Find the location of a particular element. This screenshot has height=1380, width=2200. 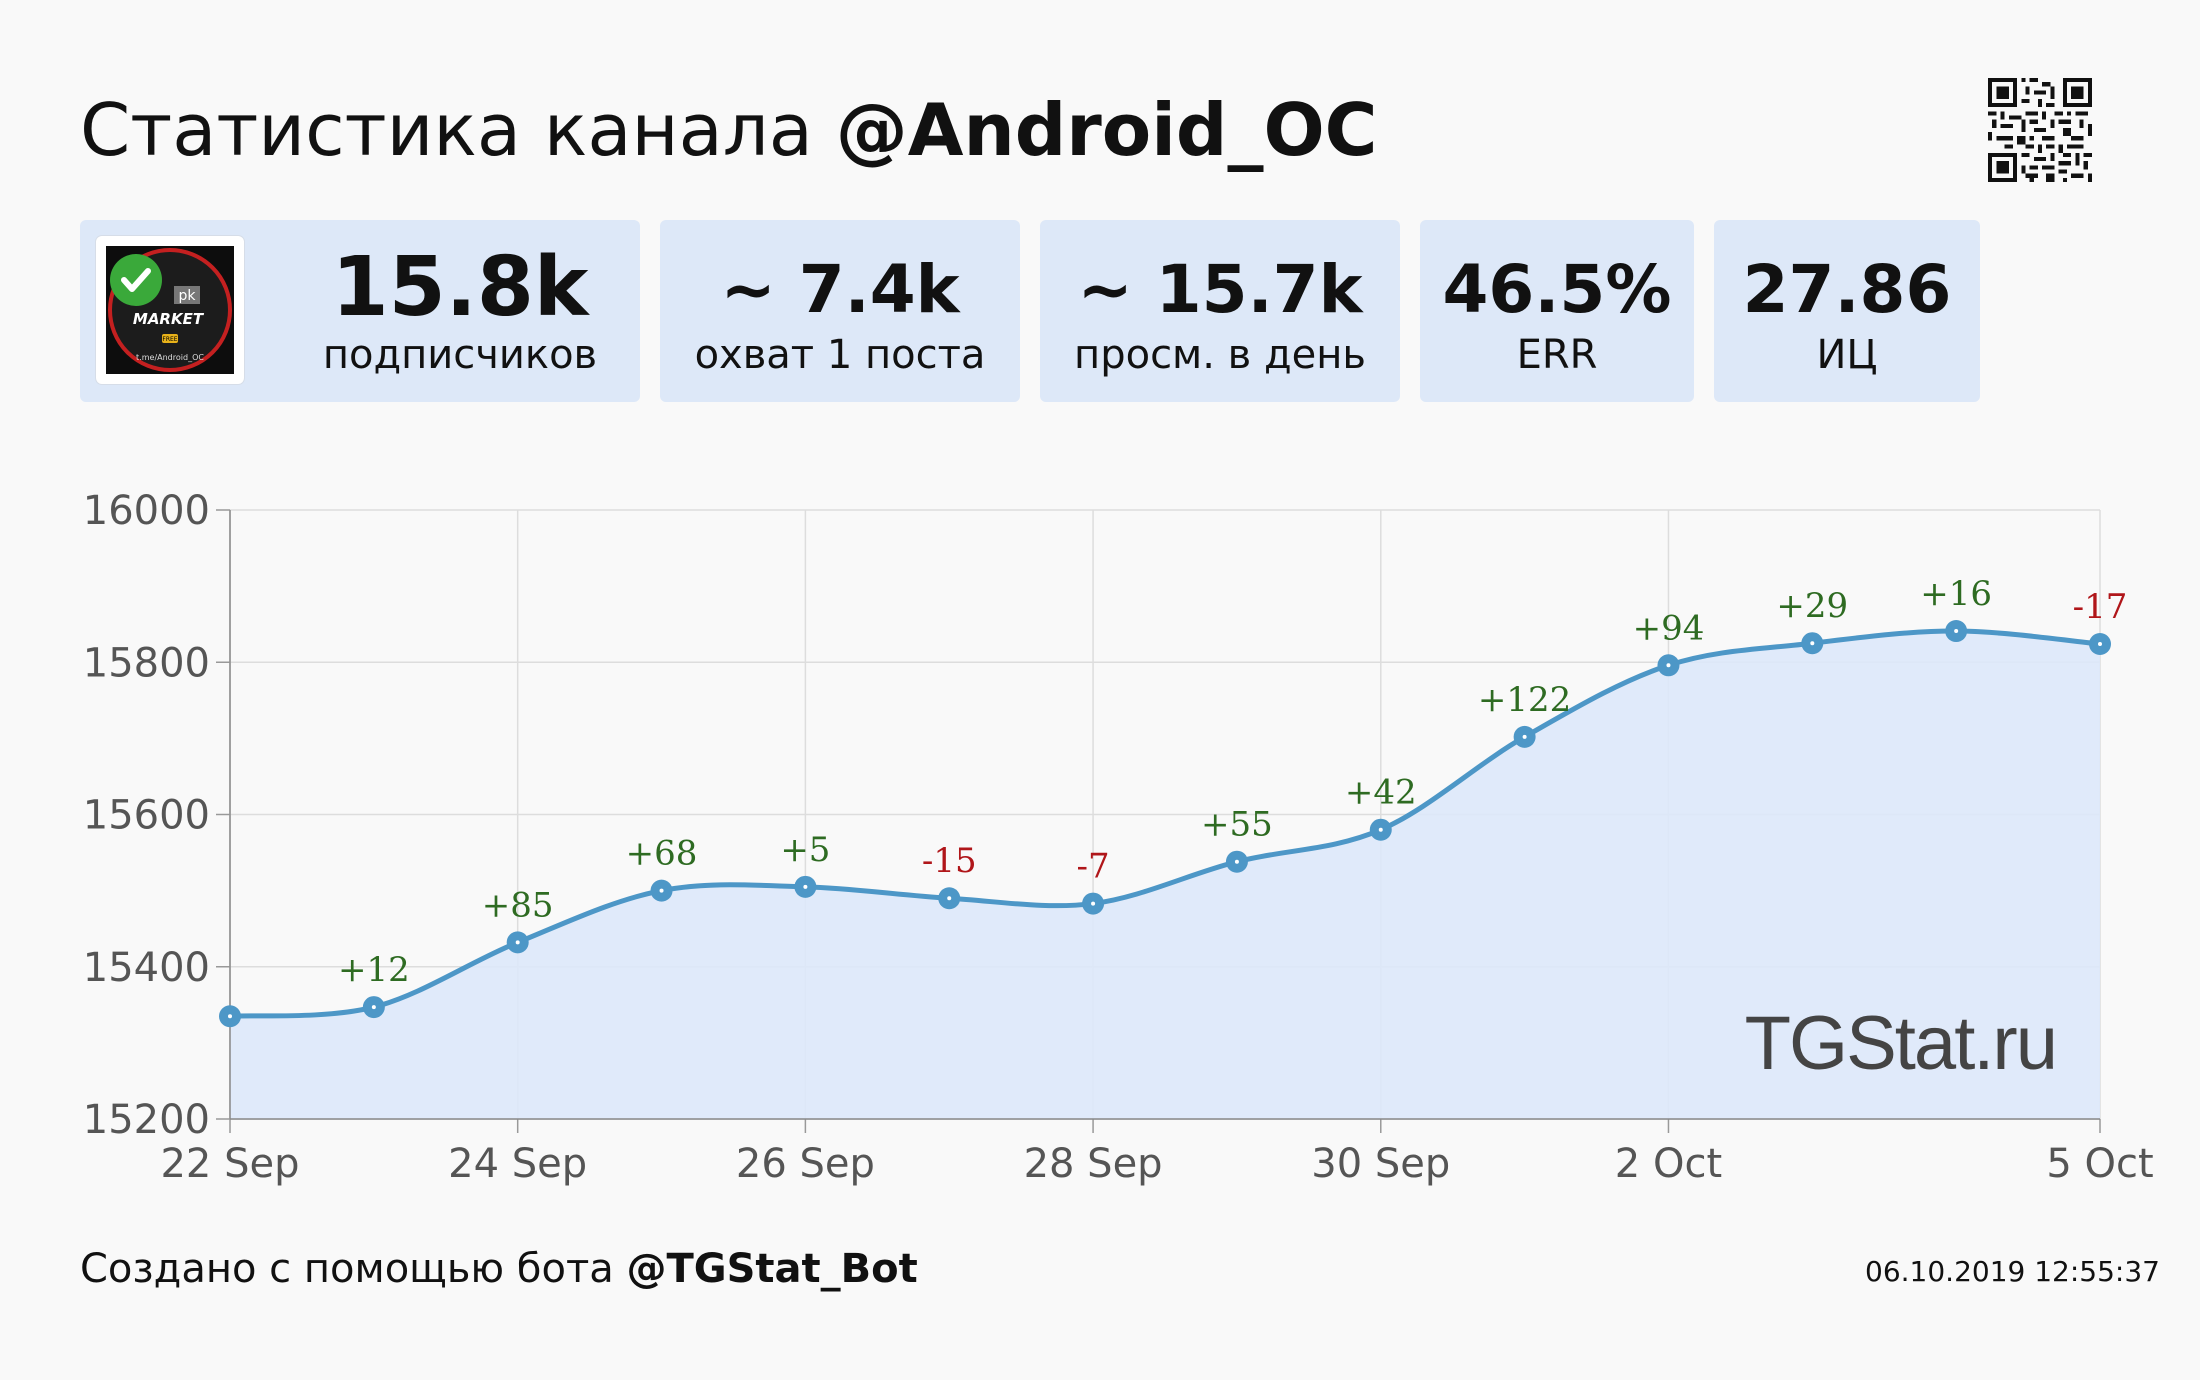

footer-prefix: Создано с помощью бота is located at coordinates (347, 1269).